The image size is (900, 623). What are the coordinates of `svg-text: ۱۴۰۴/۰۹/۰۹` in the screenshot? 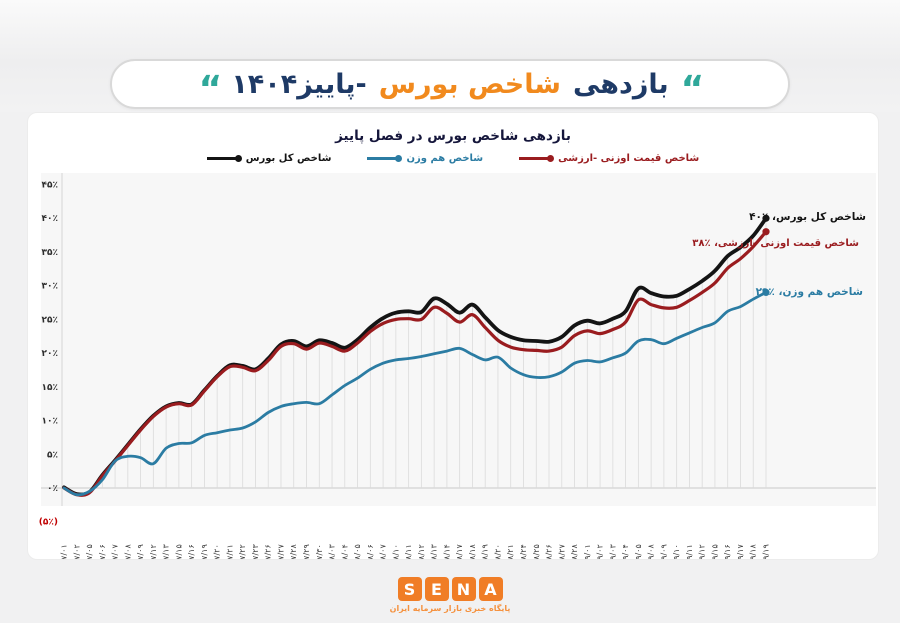 It's located at (663, 551).